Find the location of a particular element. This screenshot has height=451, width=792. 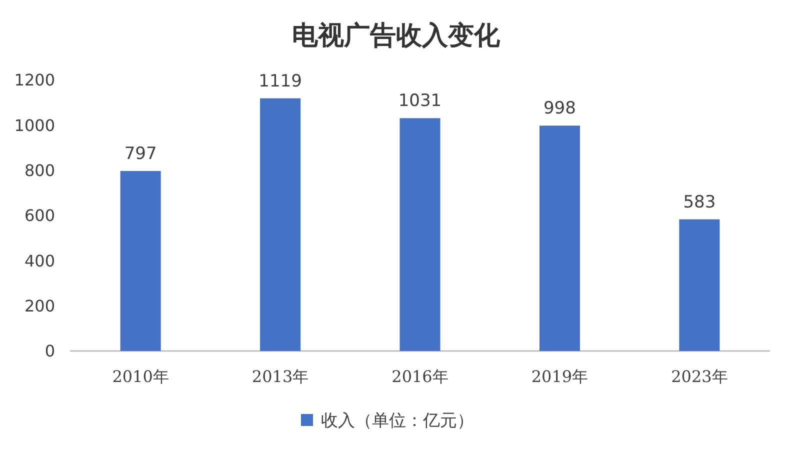

chart-title: 电视广告收入变化 is located at coordinates (396, 36).